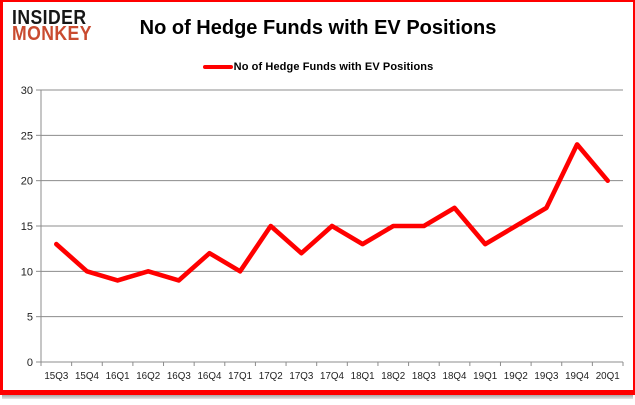  Describe the element at coordinates (30, 318) in the screenshot. I see `y-axis-label: 5` at that location.